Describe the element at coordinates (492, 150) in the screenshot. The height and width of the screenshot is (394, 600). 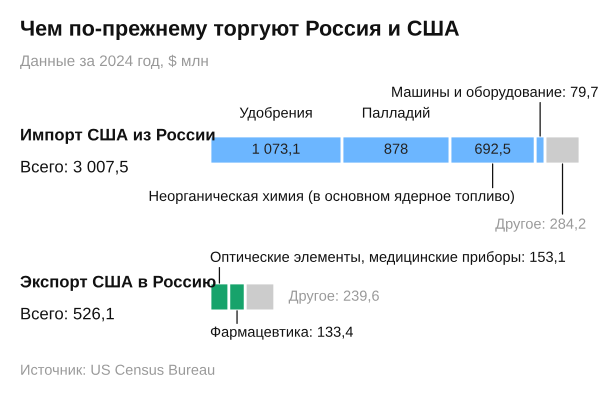
I see `data-label: 692,5` at that location.